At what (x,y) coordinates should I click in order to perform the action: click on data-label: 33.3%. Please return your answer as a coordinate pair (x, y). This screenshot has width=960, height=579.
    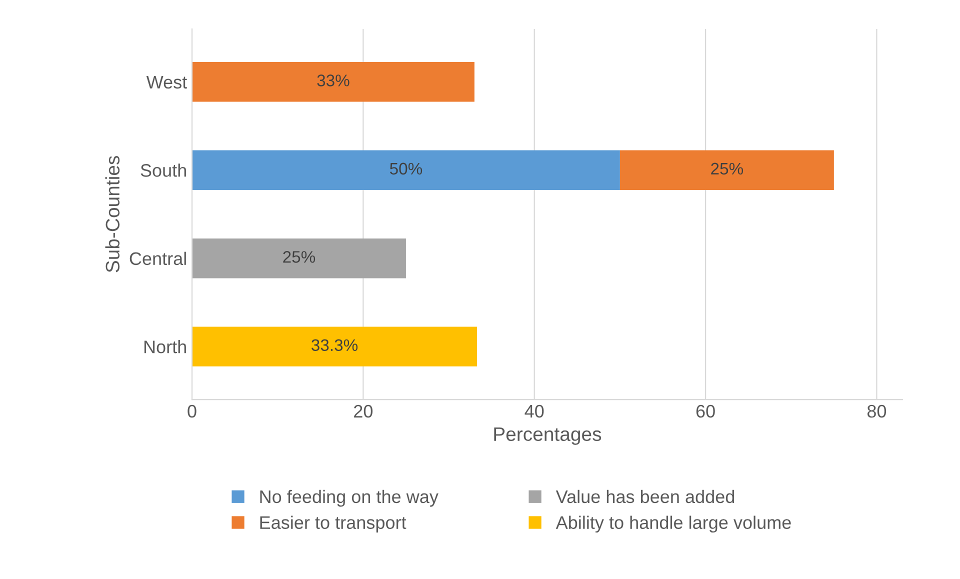
    Looking at the image, I should click on (335, 345).